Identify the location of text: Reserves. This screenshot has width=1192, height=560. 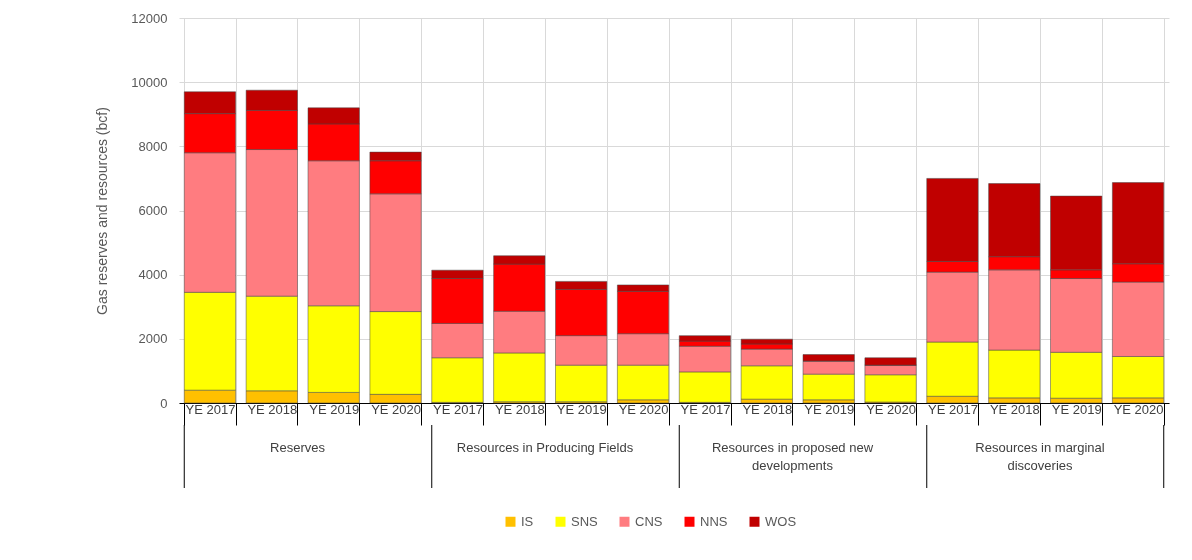
(298, 447).